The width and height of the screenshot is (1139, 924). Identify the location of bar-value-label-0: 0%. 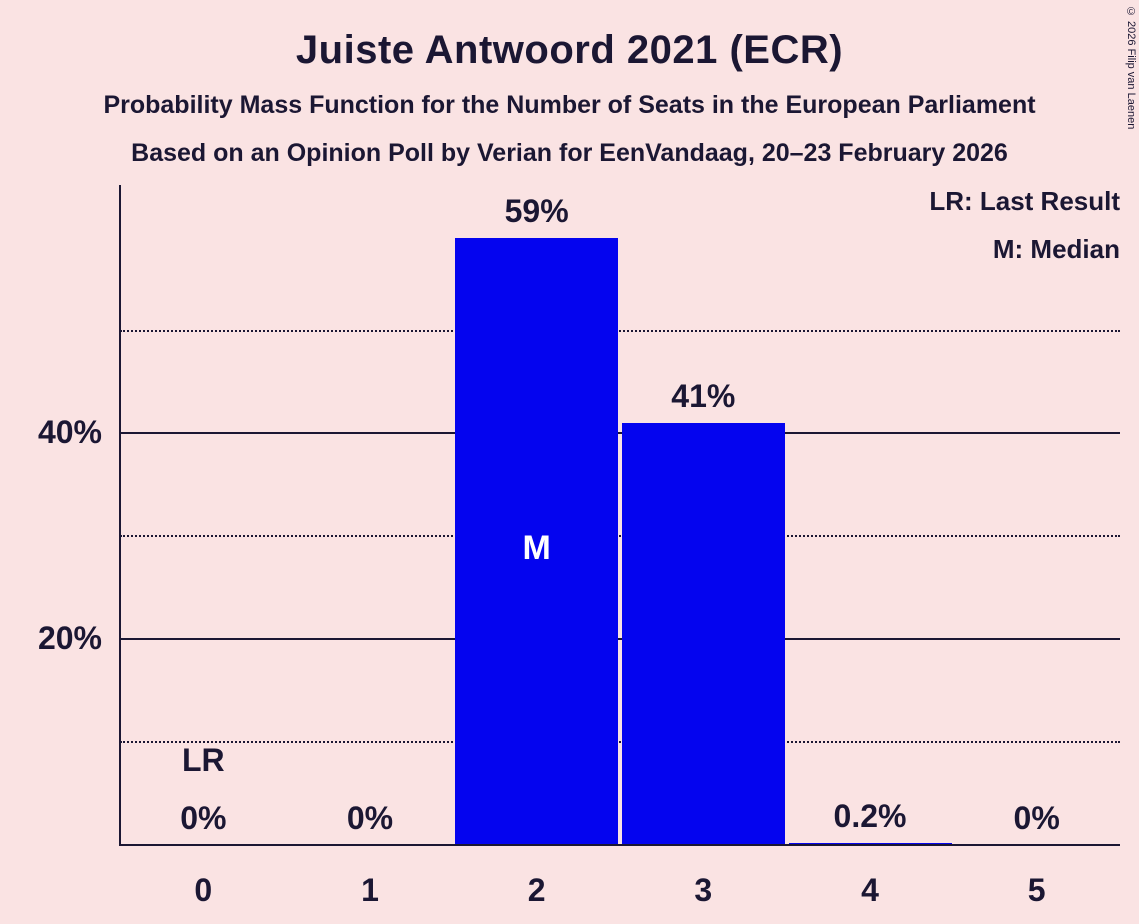
(203, 818).